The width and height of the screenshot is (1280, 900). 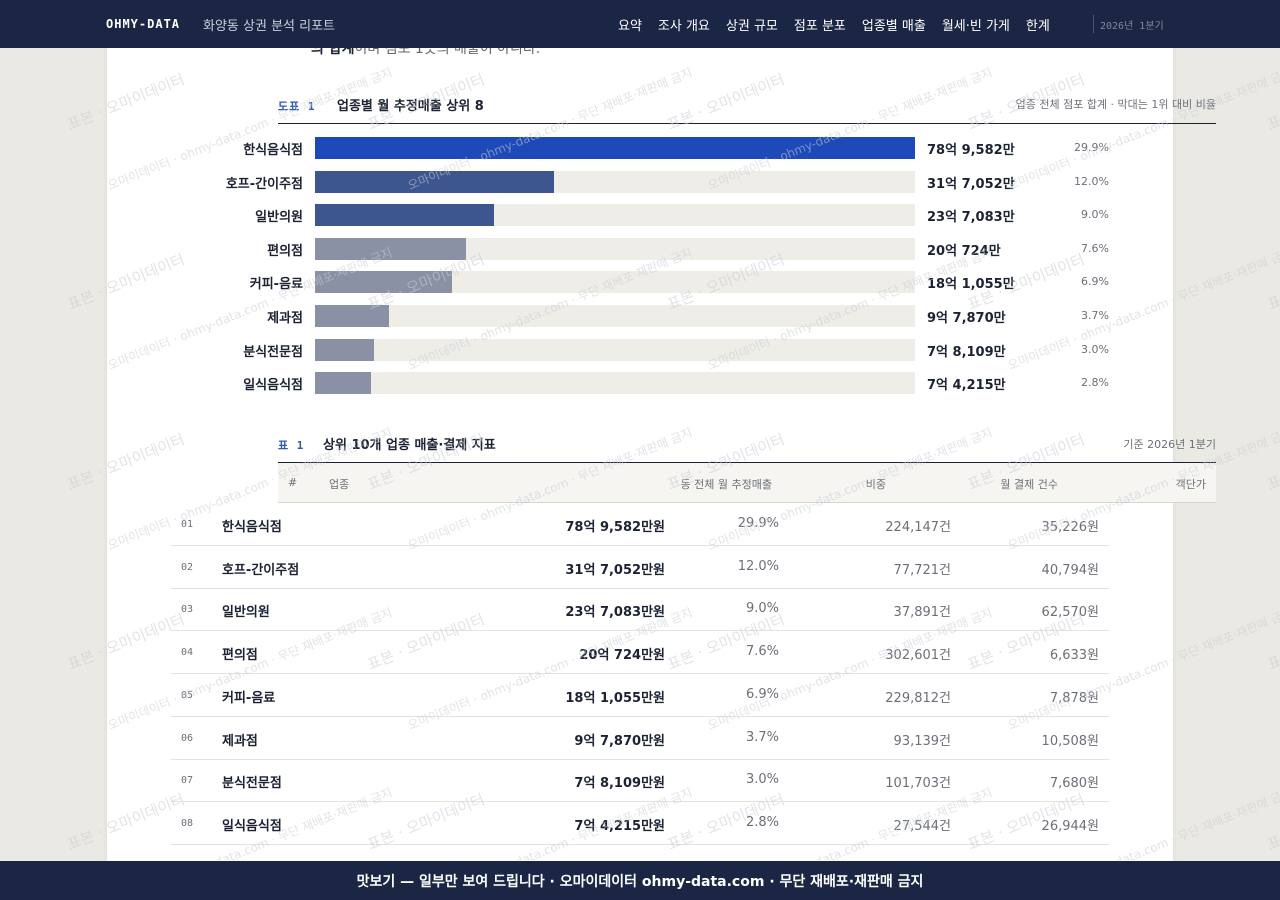 What do you see at coordinates (1169, 444) in the screenshot?
I see `table-note: 기준 2026년 1분기` at bounding box center [1169, 444].